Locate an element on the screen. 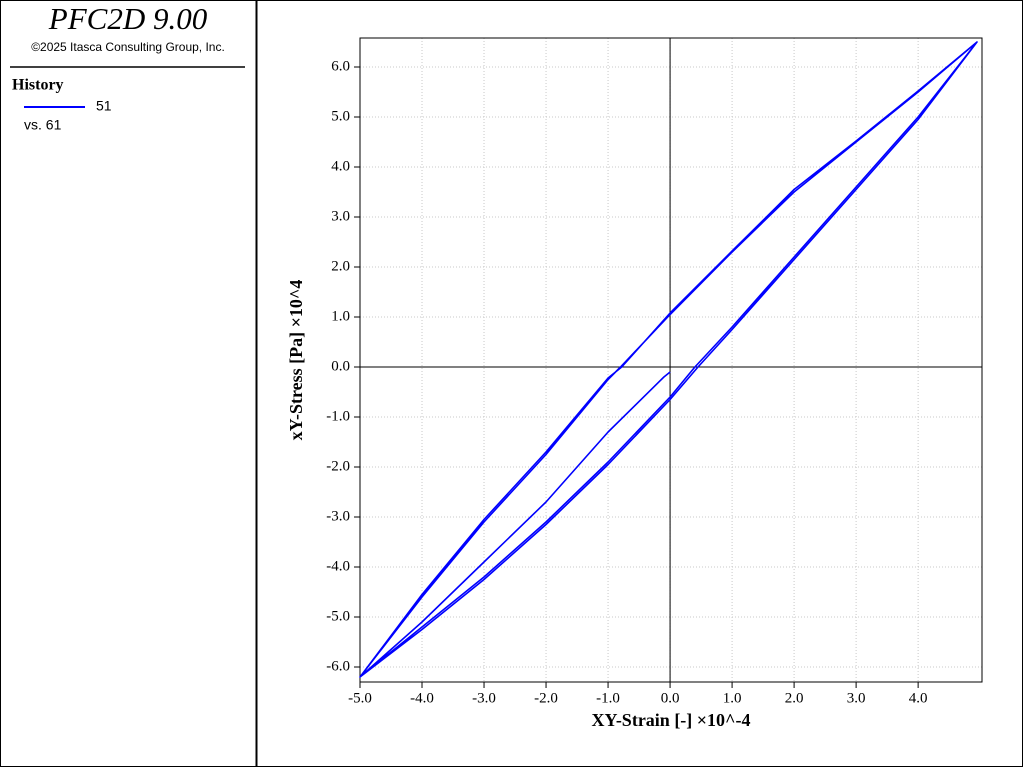 This screenshot has height=768, width=1024. x-tick-label: 4.0 is located at coordinates (918, 698).